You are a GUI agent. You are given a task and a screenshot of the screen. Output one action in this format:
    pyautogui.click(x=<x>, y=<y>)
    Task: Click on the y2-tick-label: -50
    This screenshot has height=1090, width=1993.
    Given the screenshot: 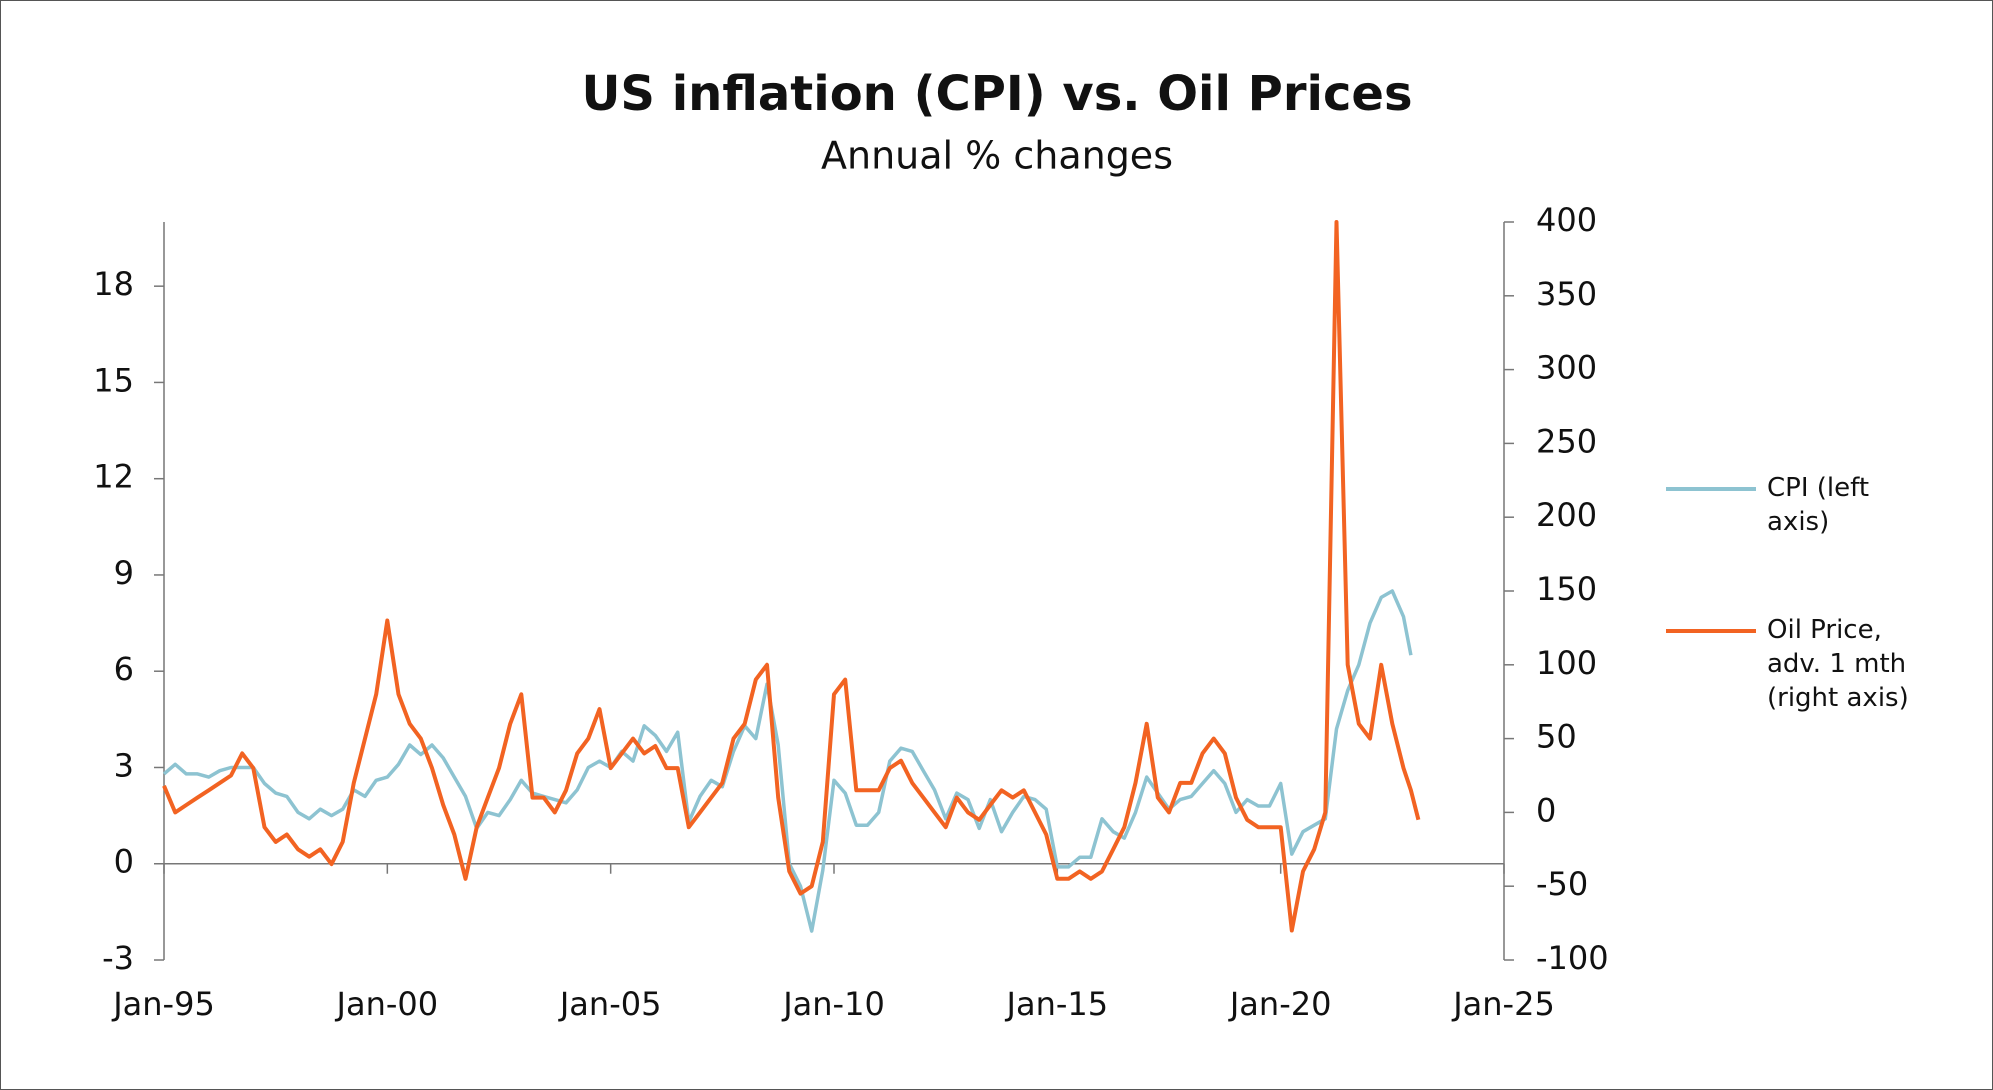 What is the action you would take?
    pyautogui.click(x=1562, y=884)
    